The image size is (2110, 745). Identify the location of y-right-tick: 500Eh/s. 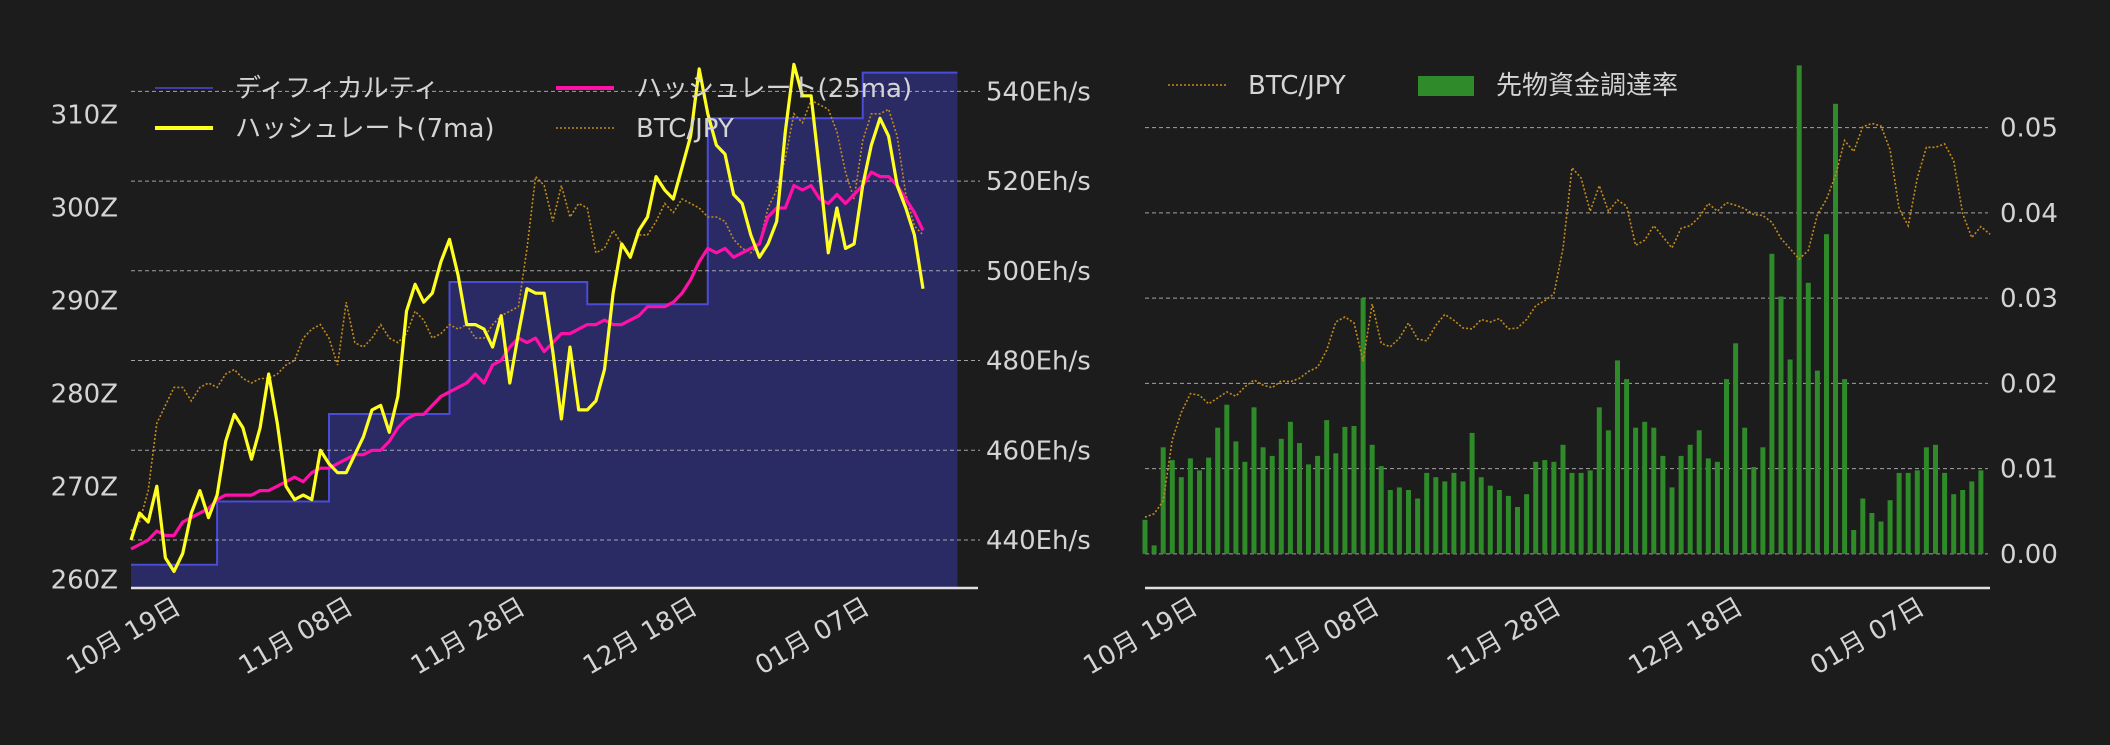
(1038, 272).